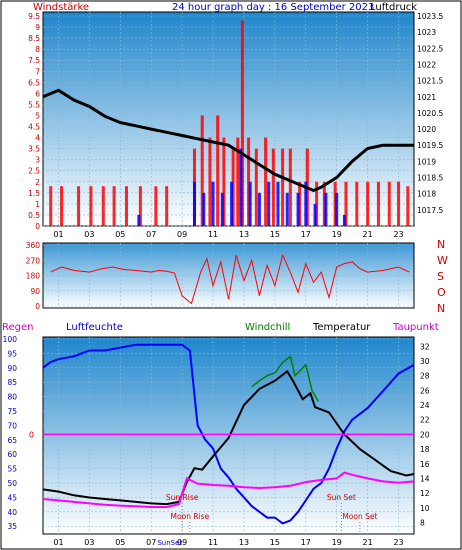  What do you see at coordinates (425, 390) in the screenshot?
I see `temperature-y-tick-label: 26` at bounding box center [425, 390].